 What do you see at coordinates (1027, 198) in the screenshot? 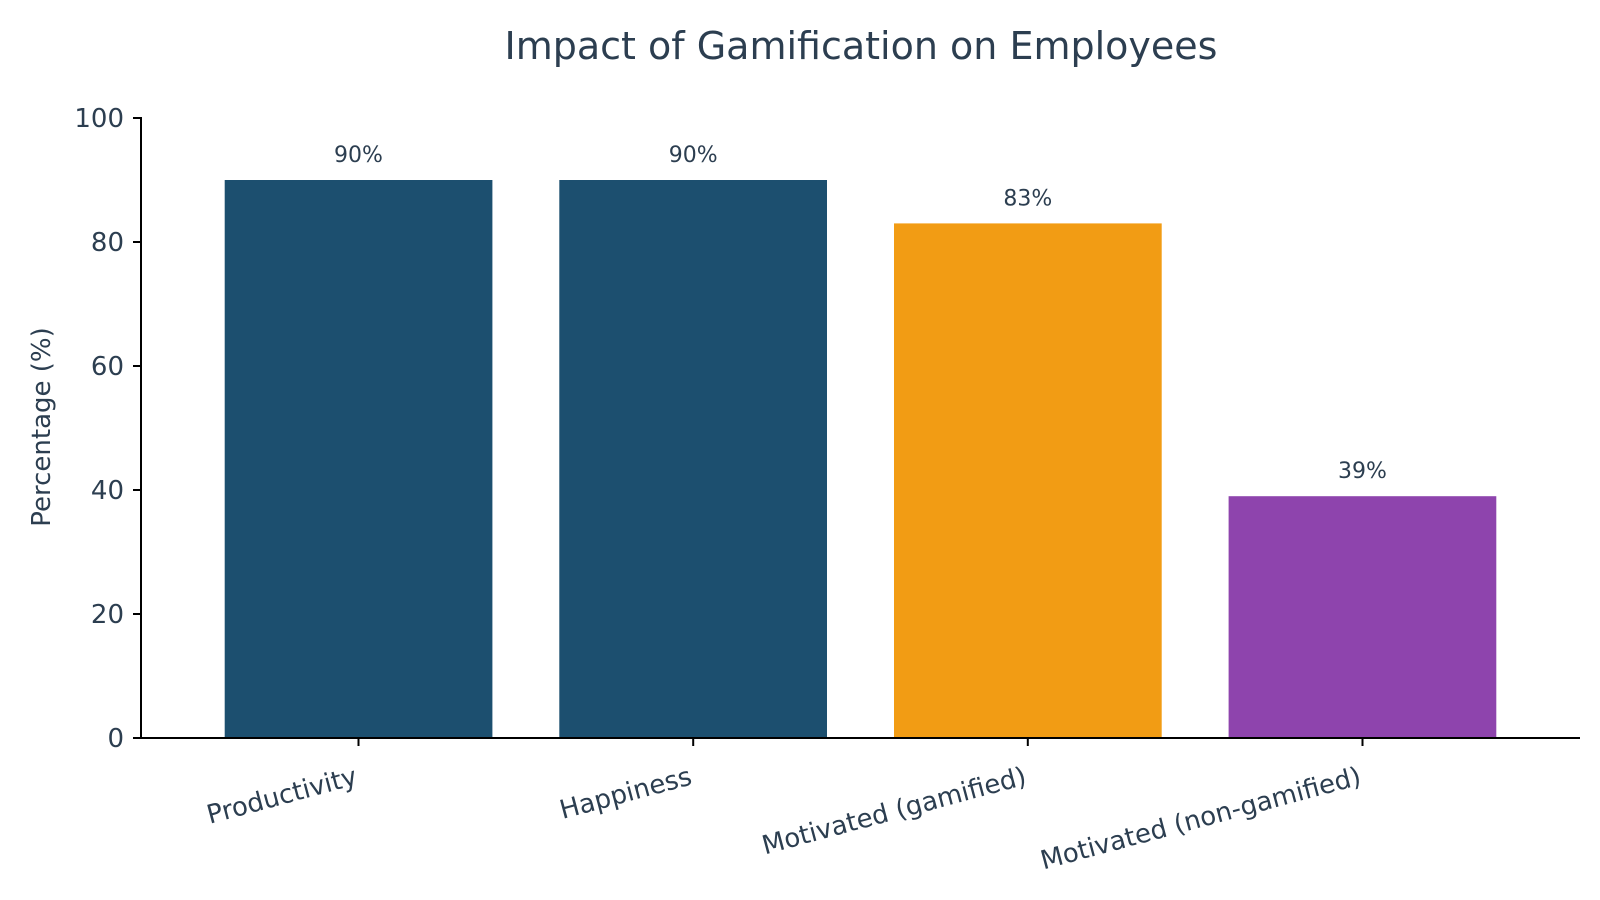
I see `data-label-3: 83%` at bounding box center [1027, 198].